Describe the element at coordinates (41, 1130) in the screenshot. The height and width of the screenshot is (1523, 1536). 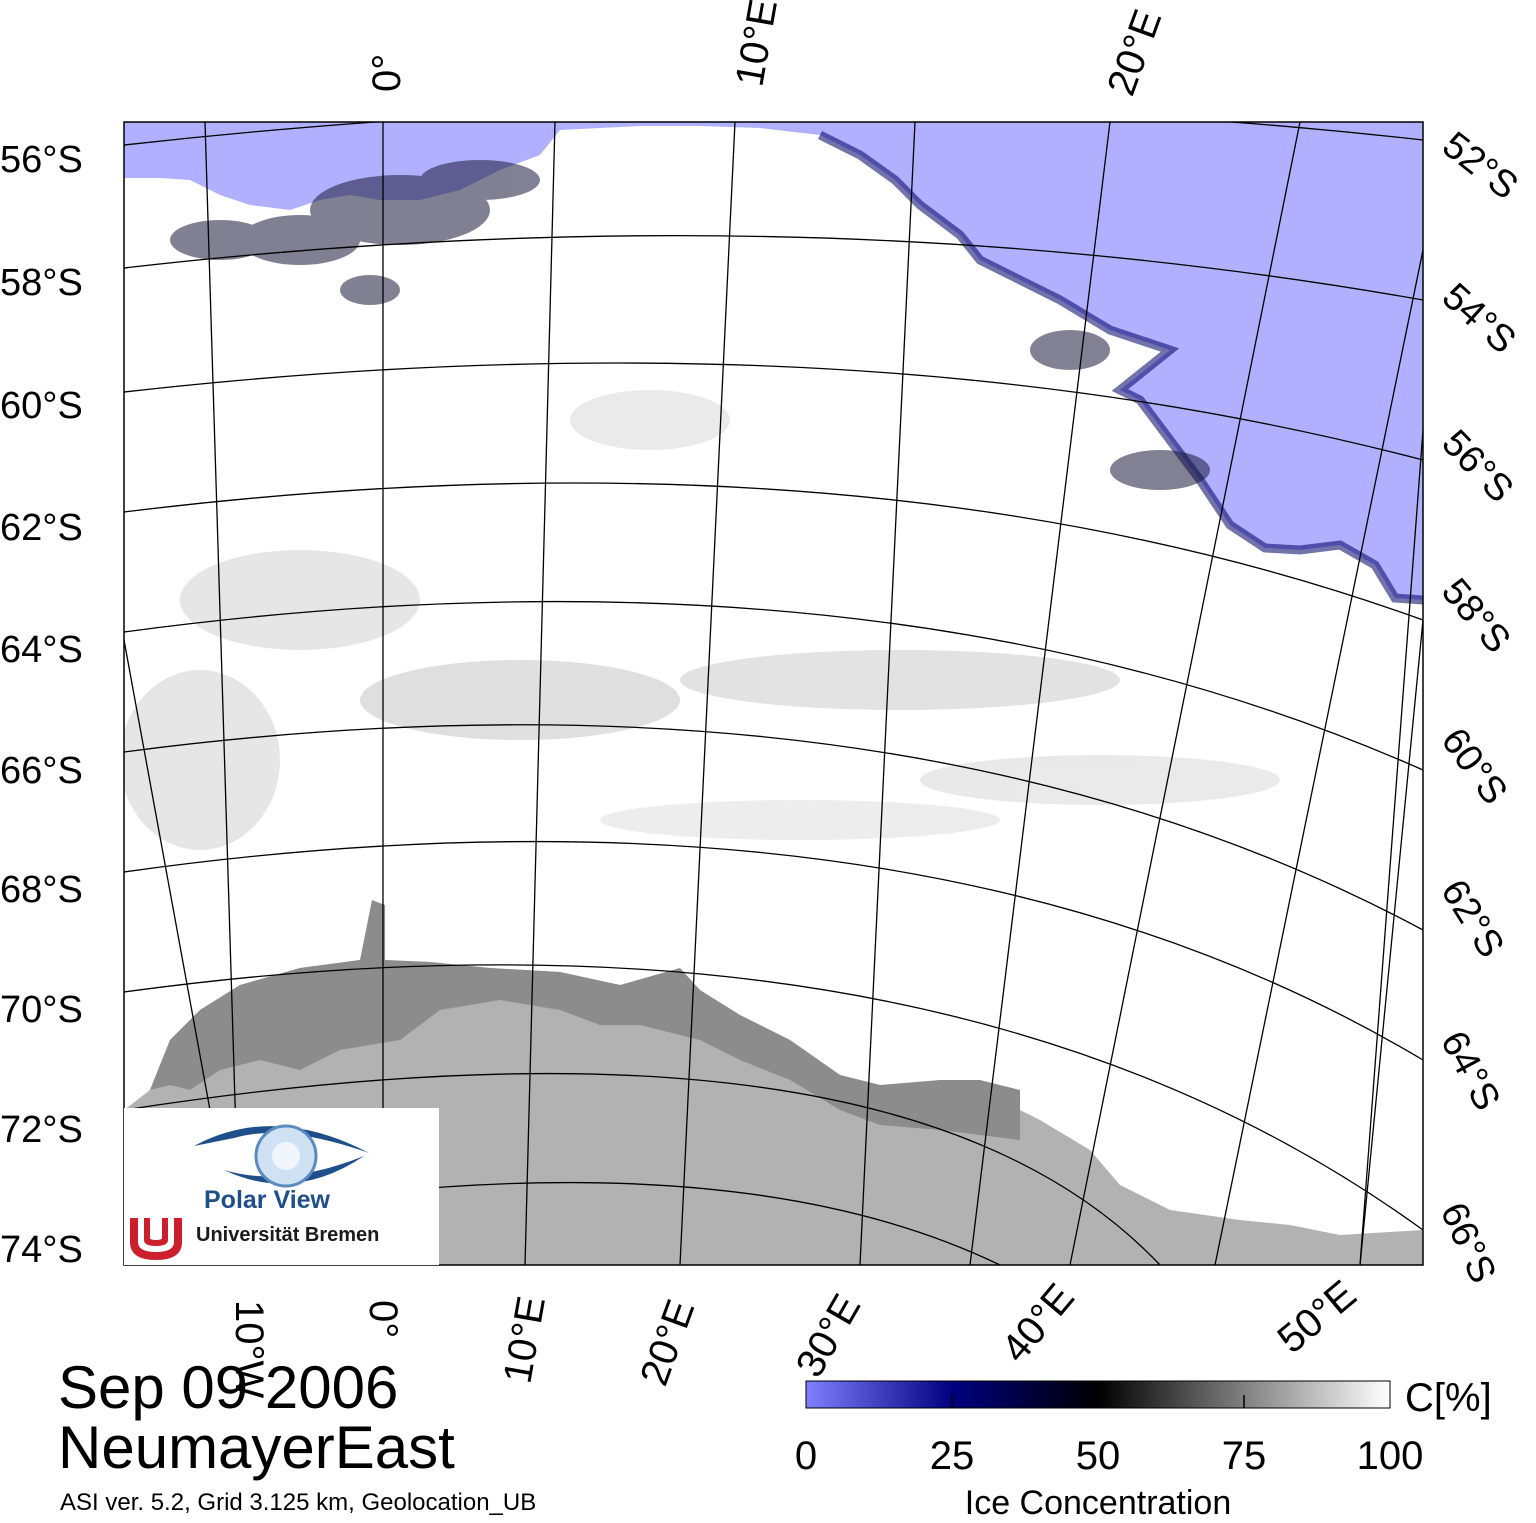
I see `lat-label-left: 72°S` at that location.